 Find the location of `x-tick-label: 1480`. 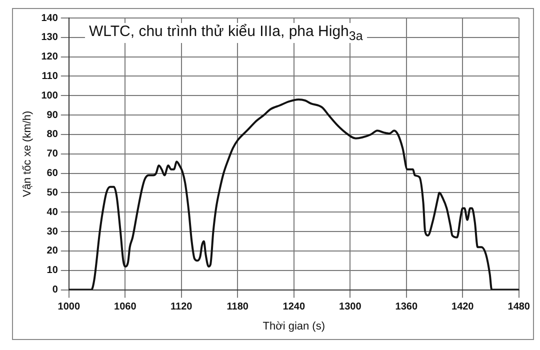

x-tick-label: 1480 is located at coordinates (519, 307).